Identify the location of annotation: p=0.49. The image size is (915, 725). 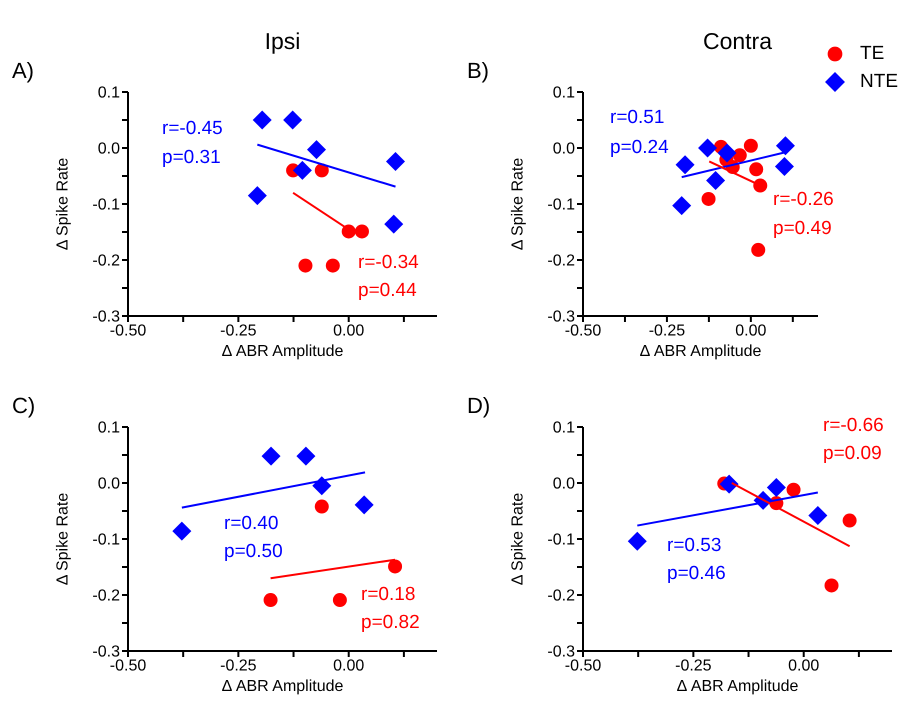
(802, 229).